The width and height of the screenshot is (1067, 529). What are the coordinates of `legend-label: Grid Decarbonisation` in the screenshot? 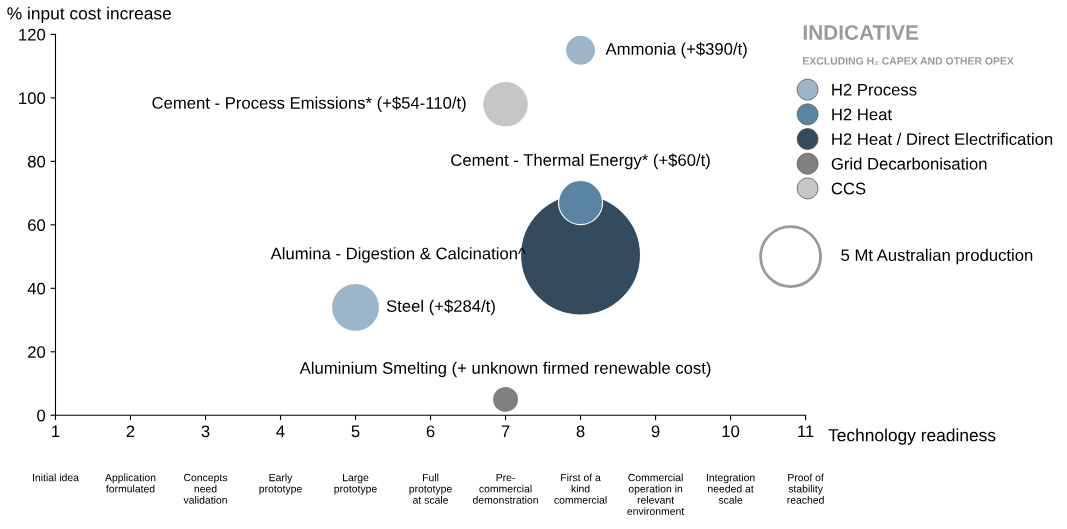 It's located at (909, 163).